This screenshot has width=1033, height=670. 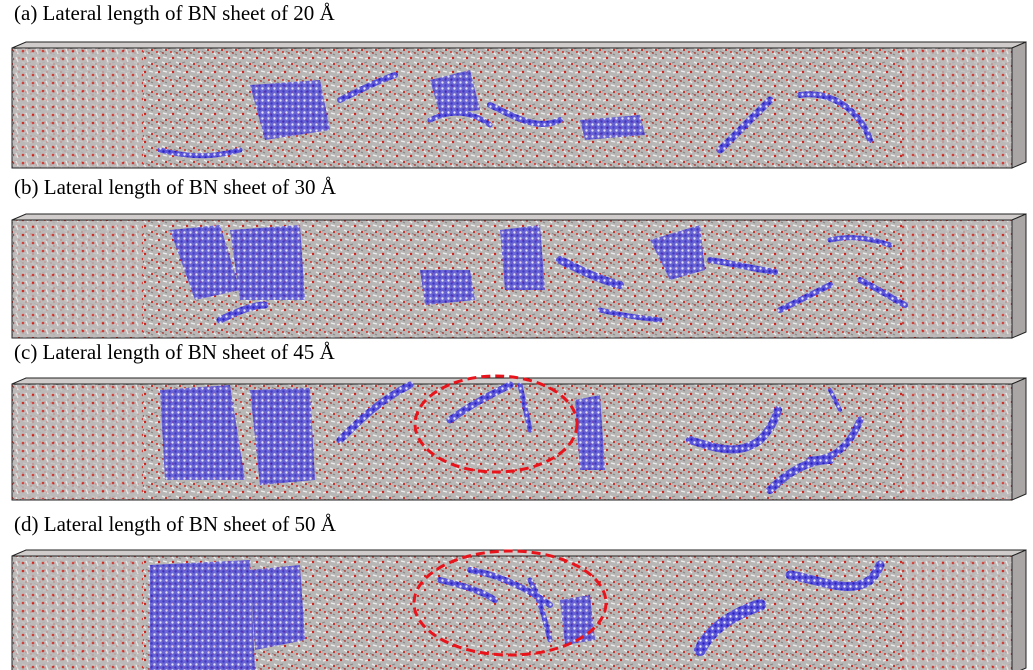 What do you see at coordinates (175, 13) in the screenshot?
I see `panel-label: (a) Lateral length of BN sheet of 20 Å` at bounding box center [175, 13].